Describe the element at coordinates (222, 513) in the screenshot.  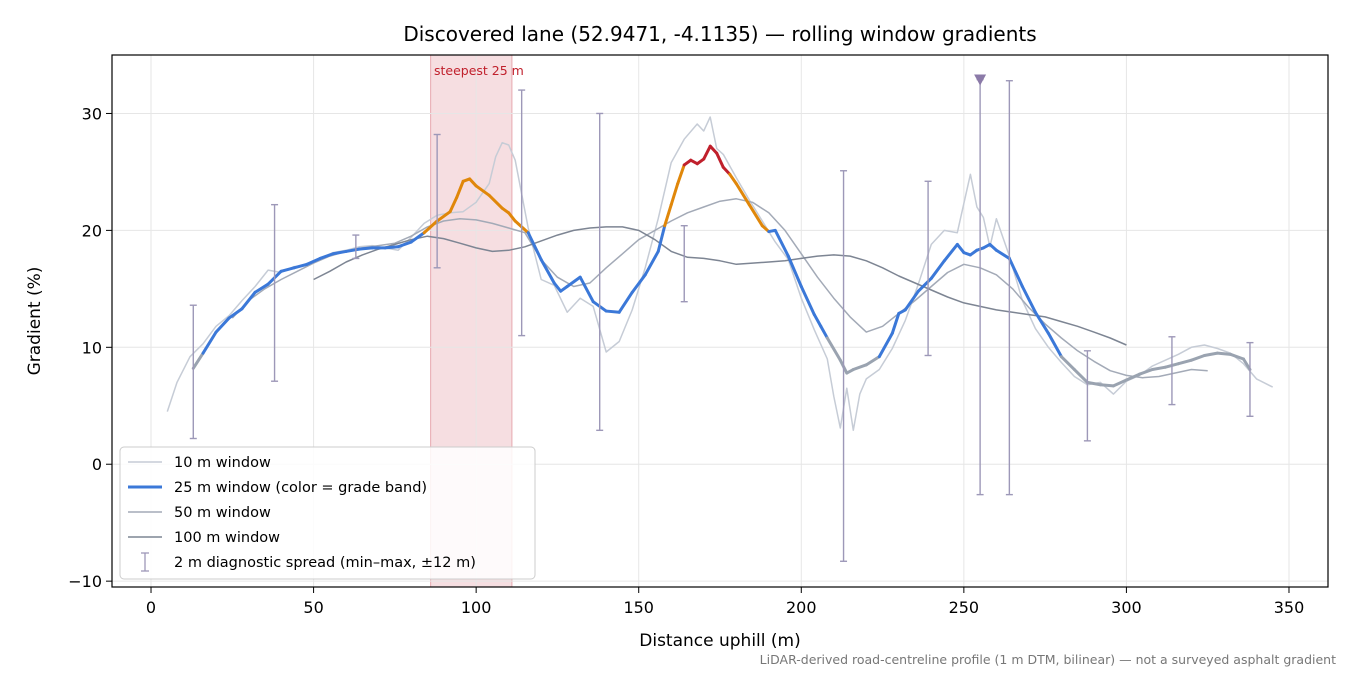
I see `legend-label-50m: 50 m window` at that location.